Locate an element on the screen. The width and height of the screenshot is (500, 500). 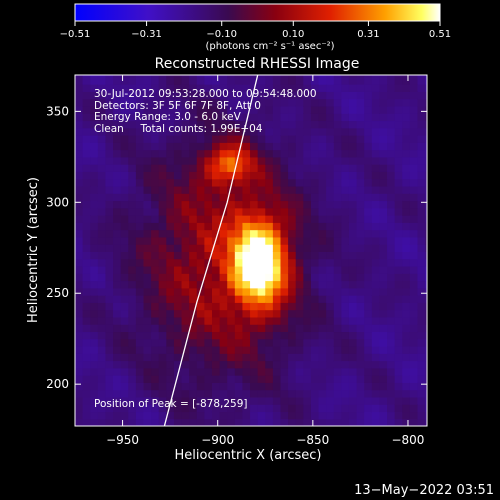
peak-position-label: Position of Peak = [-878,259] is located at coordinates (171, 404).